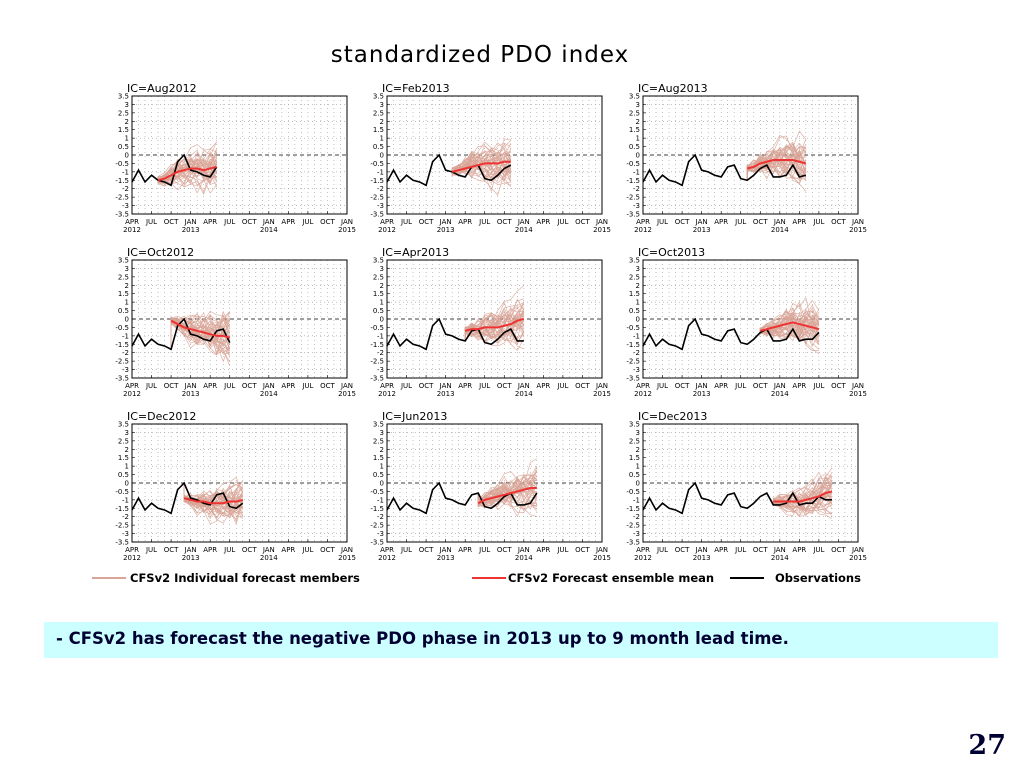  Describe the element at coordinates (125, 517) in the screenshot. I see `y-tick-label: -2` at that location.